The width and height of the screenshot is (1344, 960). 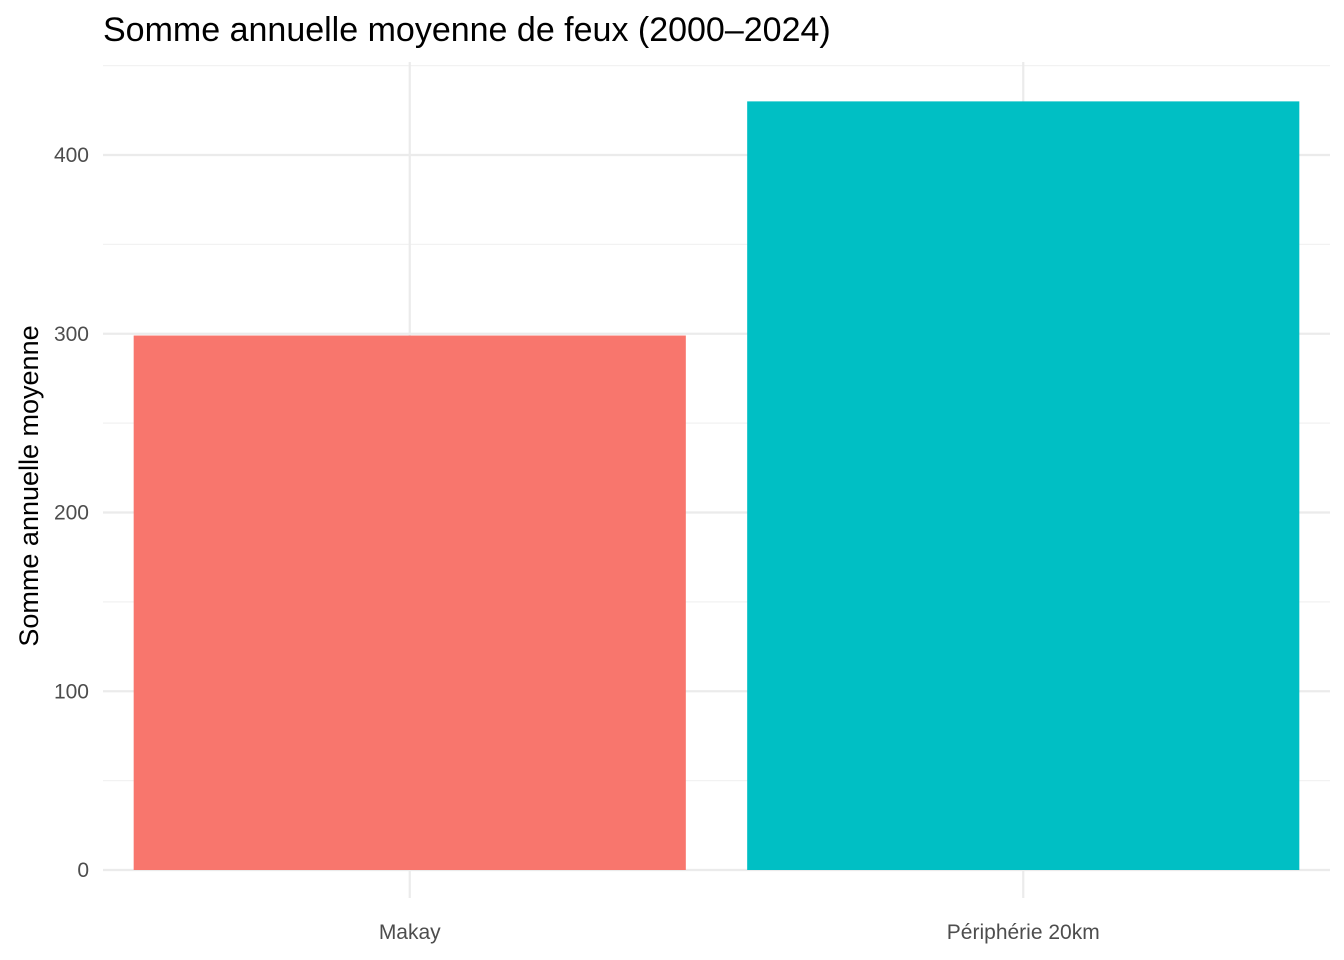 I want to click on y-tick-label: 200, so click(x=71, y=513).